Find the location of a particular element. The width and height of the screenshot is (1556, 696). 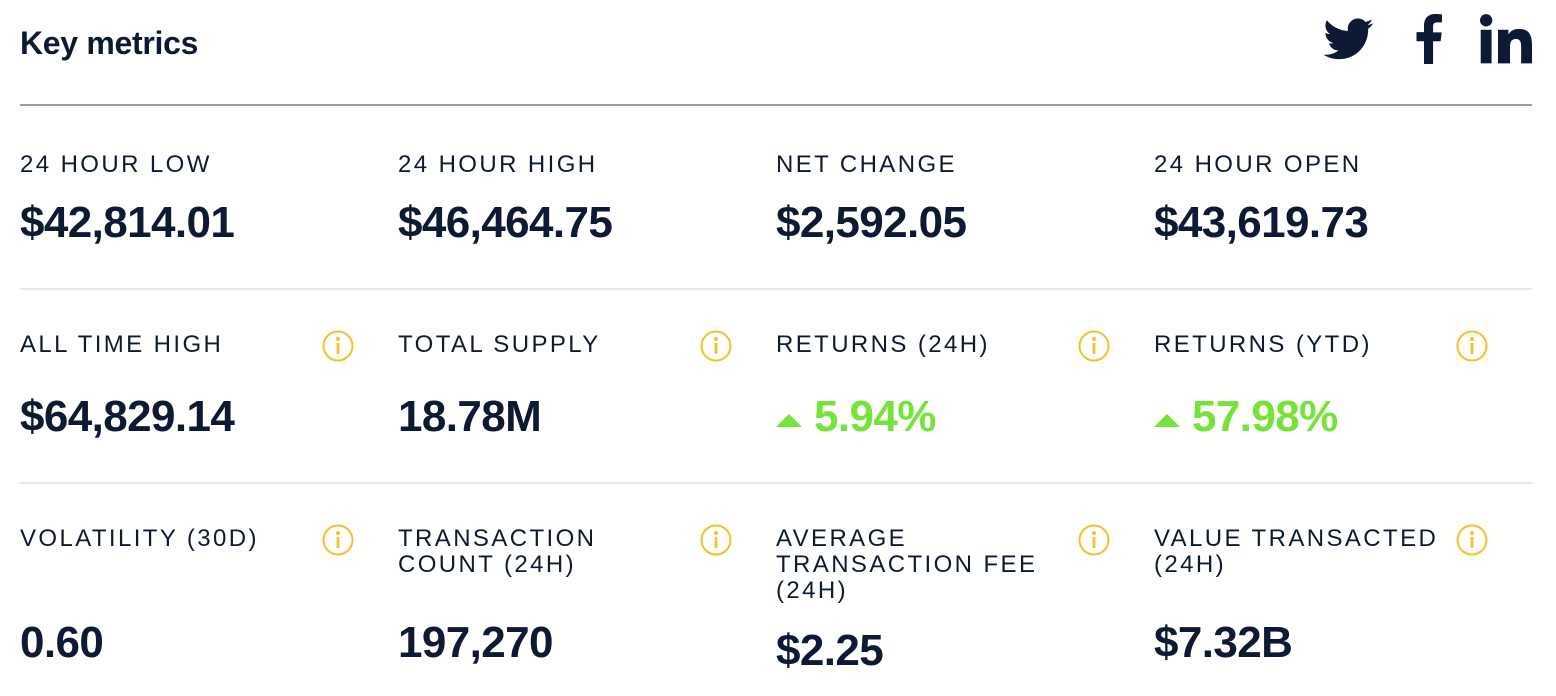

metric-value: 197,270 is located at coordinates (475, 642).